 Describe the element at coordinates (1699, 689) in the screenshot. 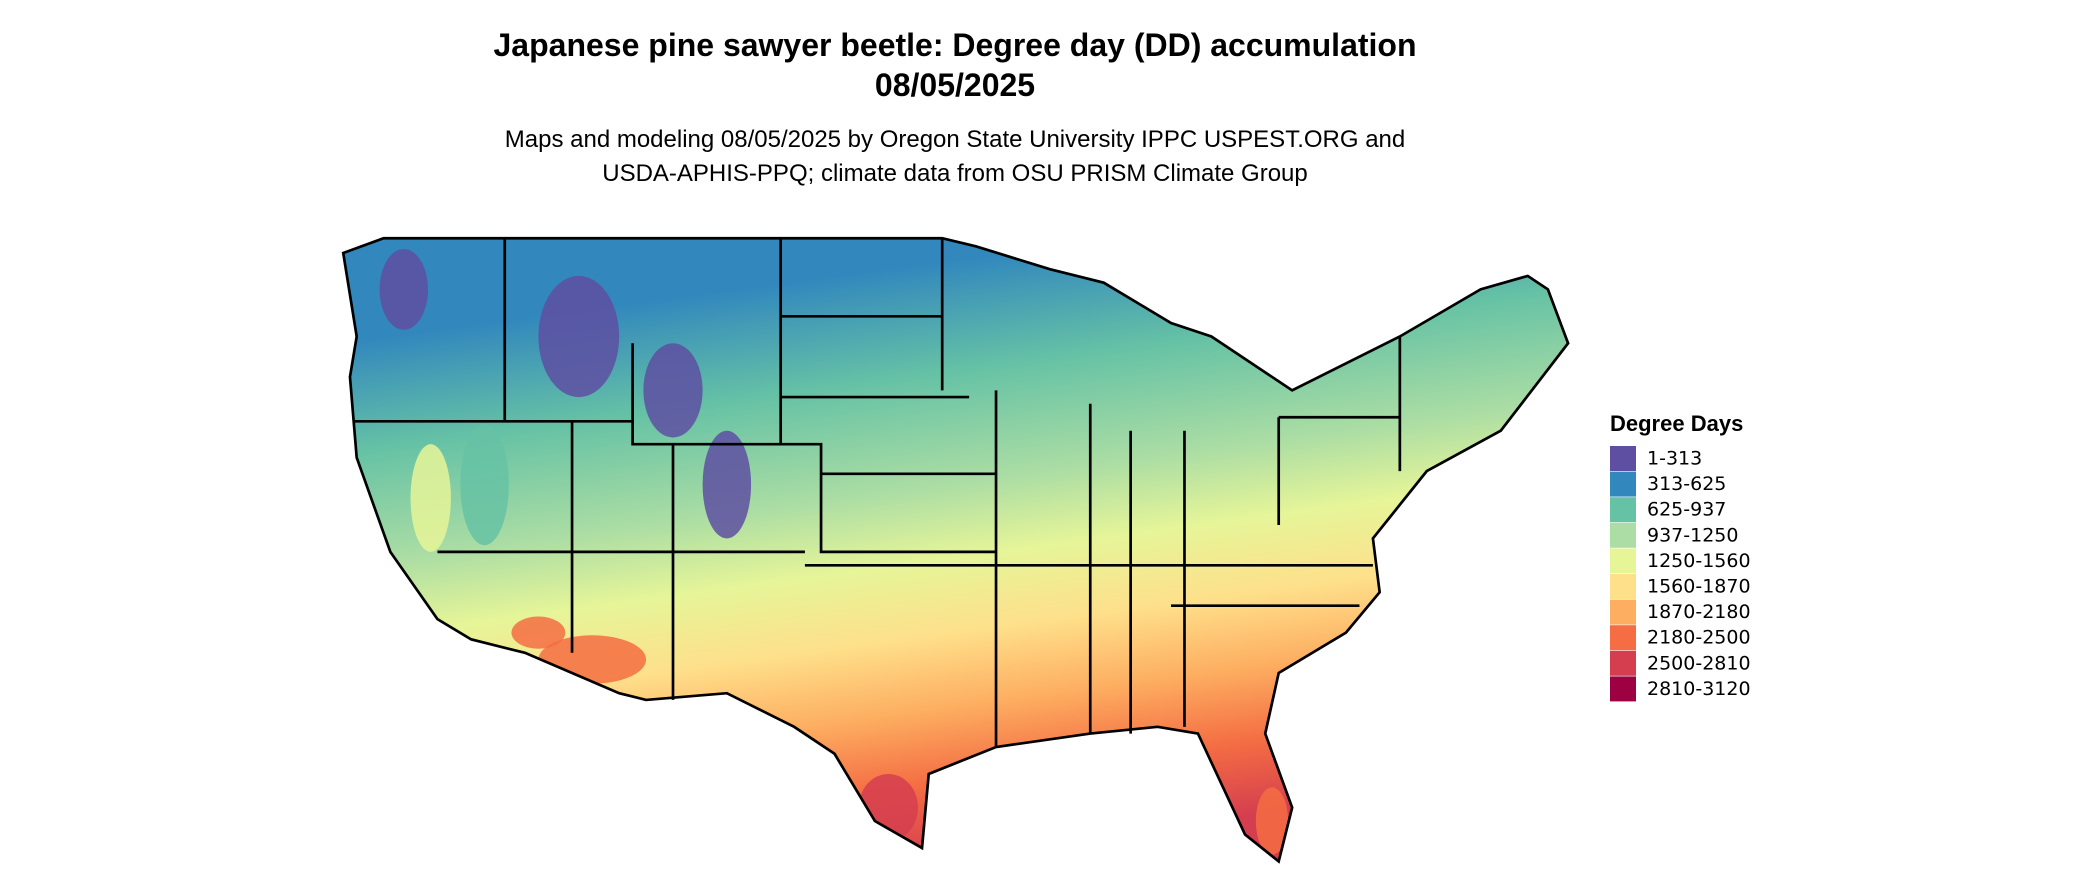

I see `legend-label: 2810-3120` at that location.